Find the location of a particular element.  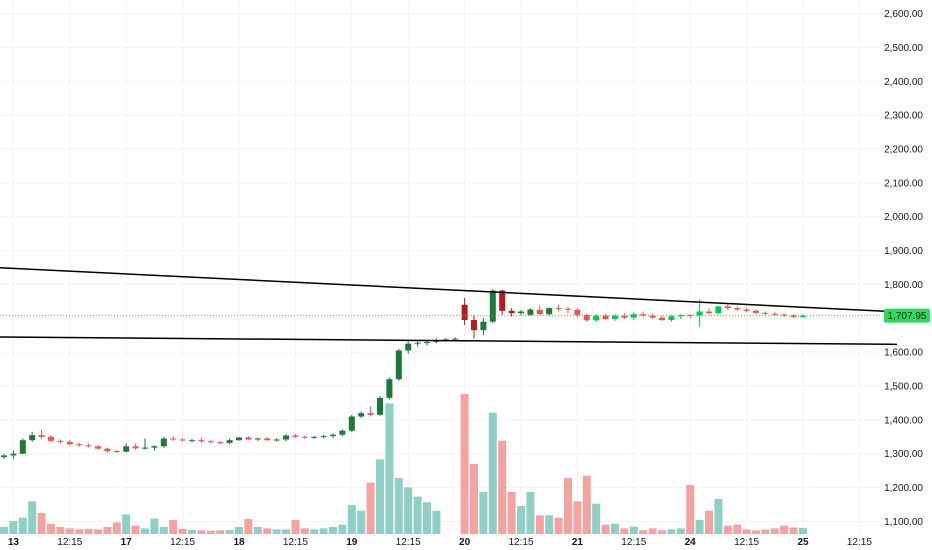

y-tick-label: 2,400.00 is located at coordinates (903, 82).